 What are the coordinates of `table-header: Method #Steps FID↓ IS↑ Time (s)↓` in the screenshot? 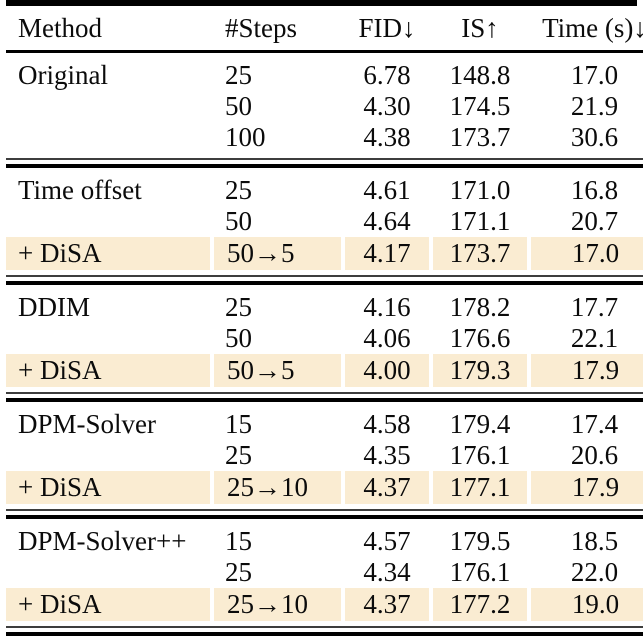 It's located at (324, 29).